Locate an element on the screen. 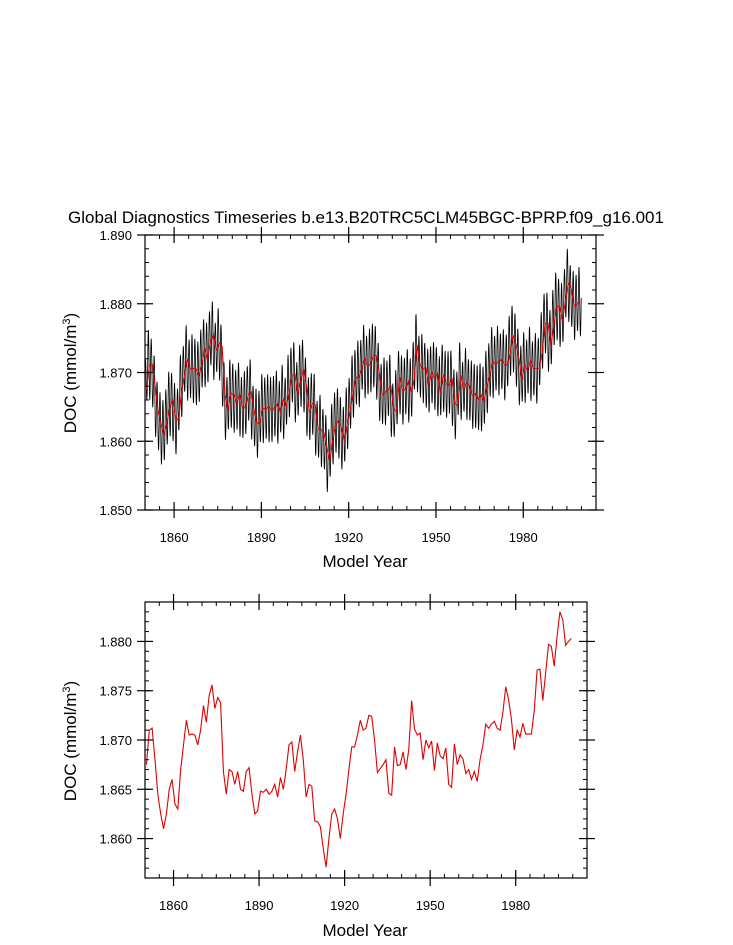 The height and width of the screenshot is (945, 733). bottom-y-tick-label: 1.880 is located at coordinates (115, 641).